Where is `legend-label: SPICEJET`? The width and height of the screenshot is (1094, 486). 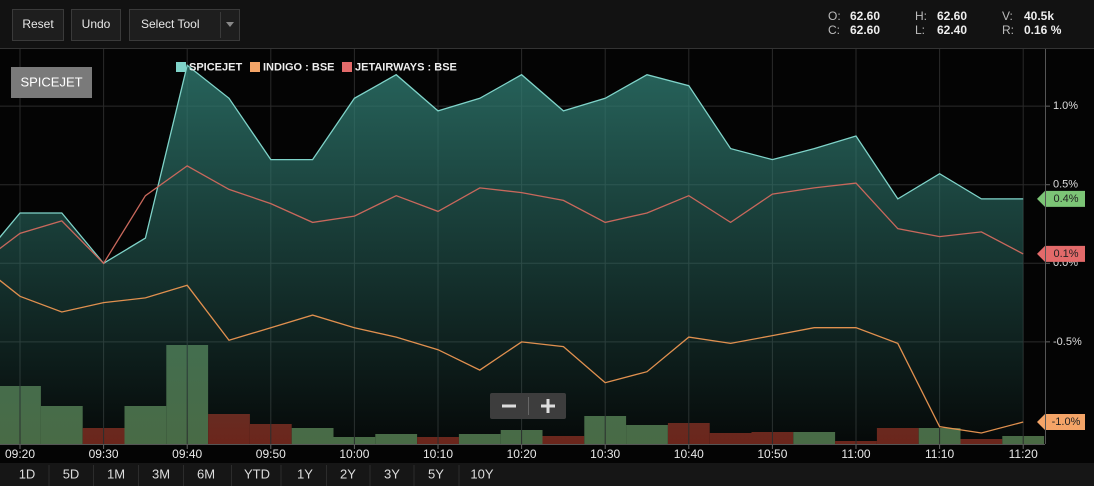
legend-label: SPICEJET is located at coordinates (215, 67).